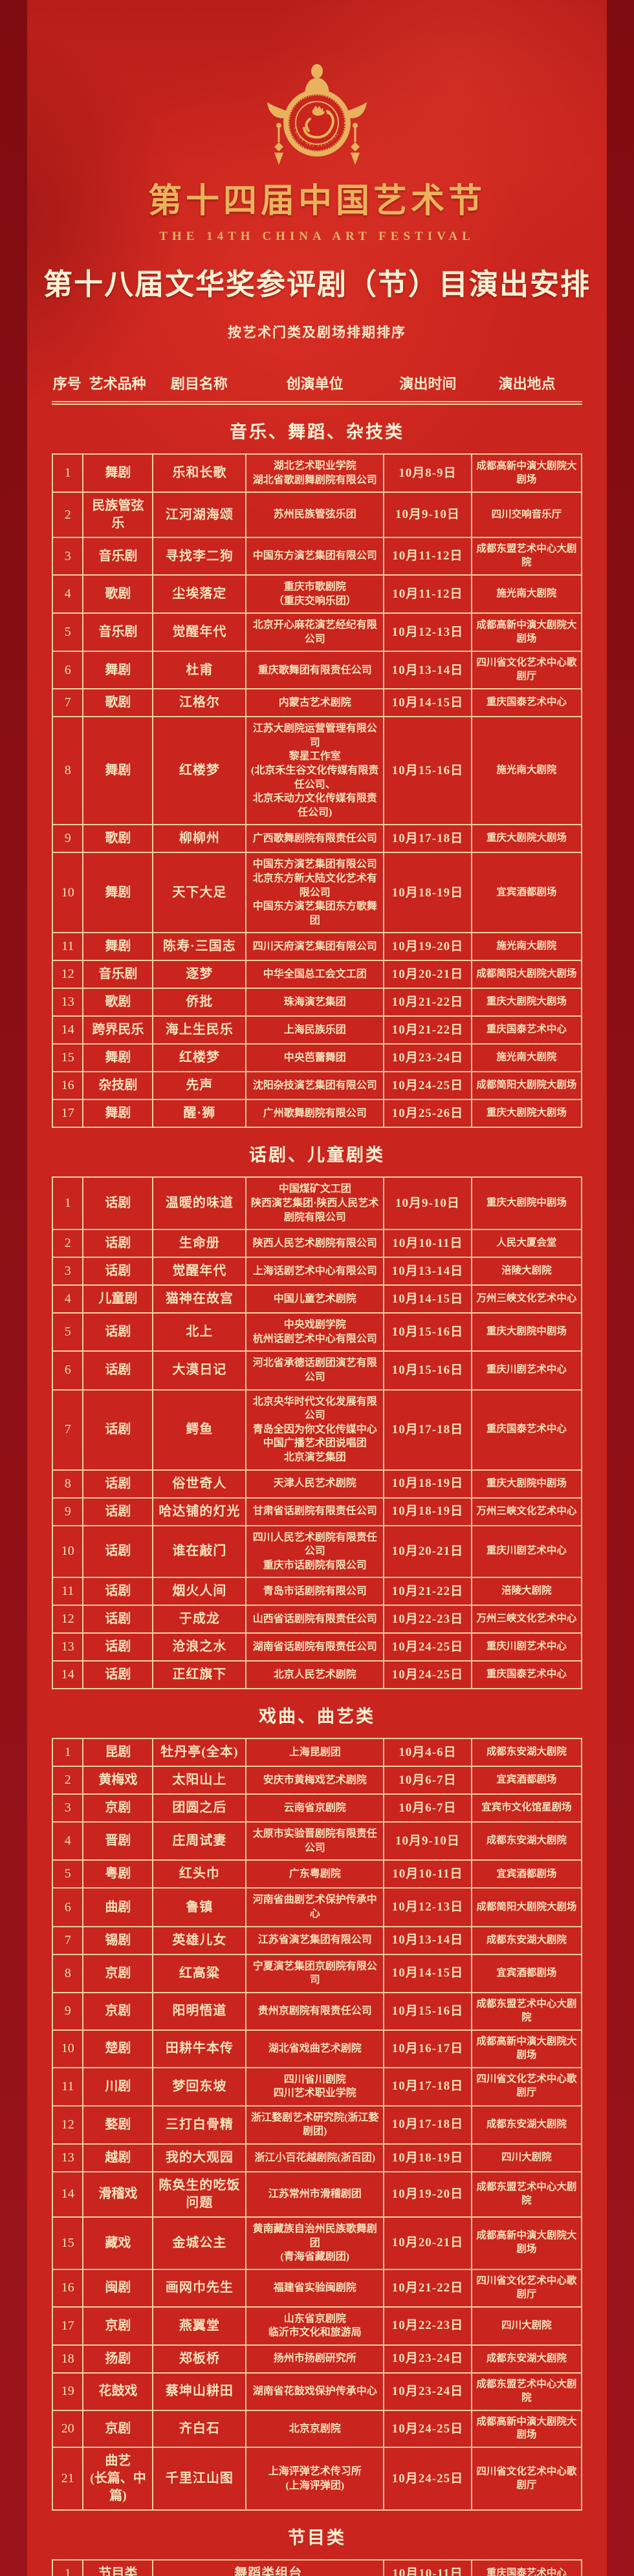 Image resolution: width=634 pixels, height=2576 pixels. Describe the element at coordinates (317, 1940) in the screenshot. I see `table-row: 7 锡剧 英雄儿女 江苏省演艺集团有限公司 10月13-14日 成都东安湖大剧院` at that location.